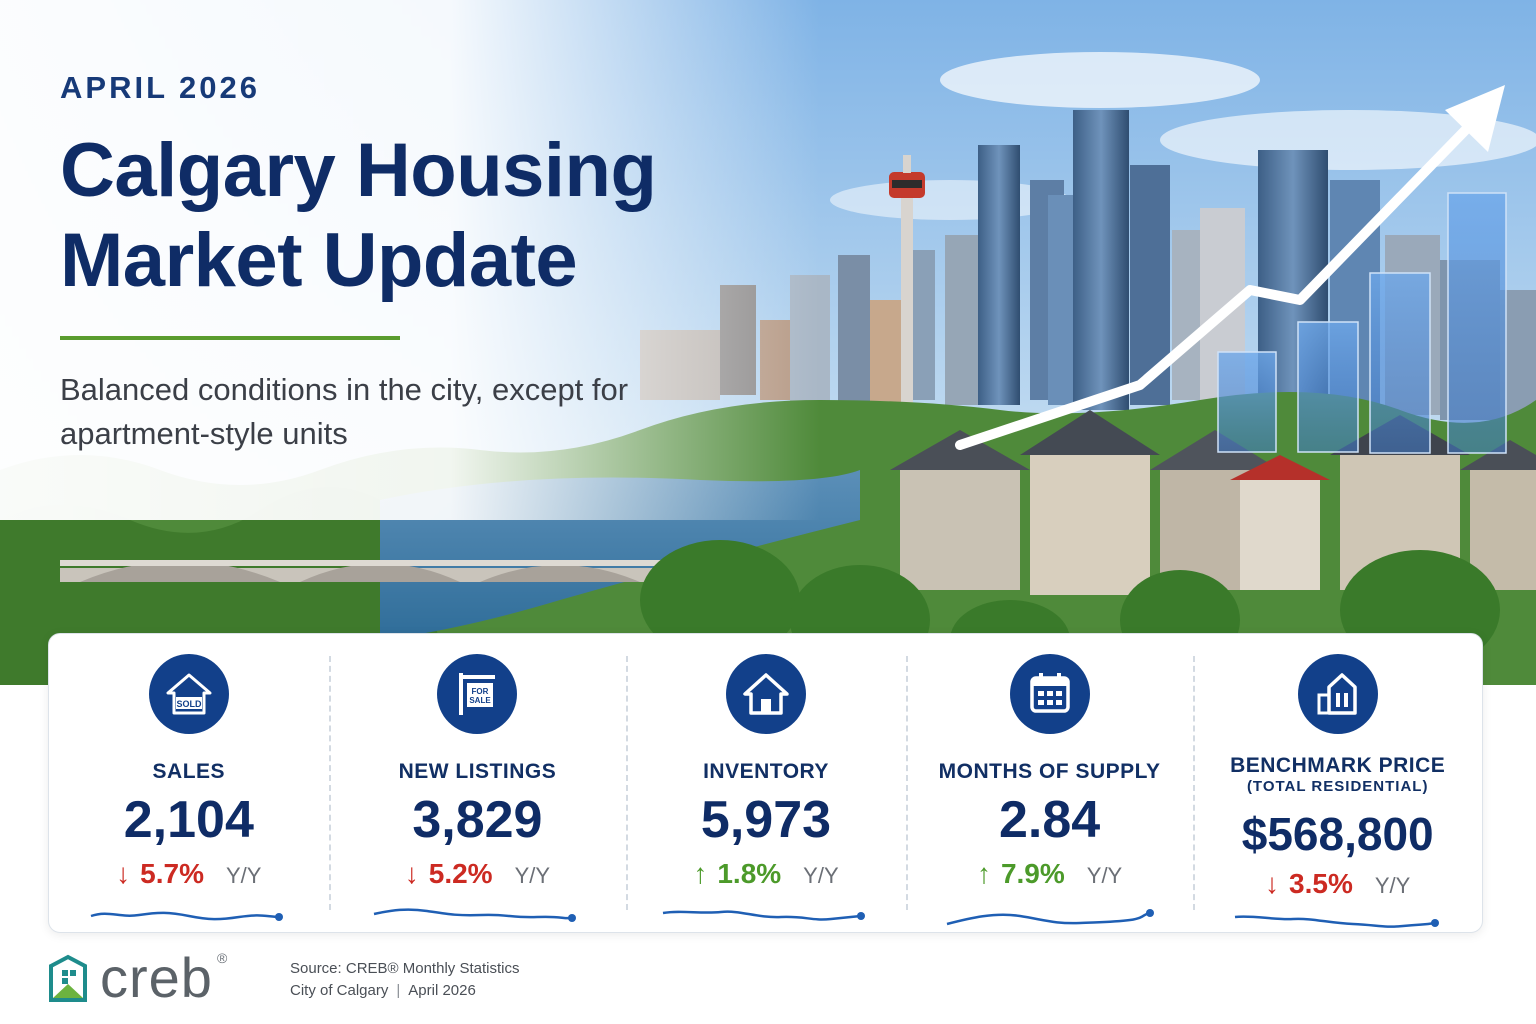  Describe the element at coordinates (1049, 820) in the screenshot. I see `stat-value: 2.84` at that location.